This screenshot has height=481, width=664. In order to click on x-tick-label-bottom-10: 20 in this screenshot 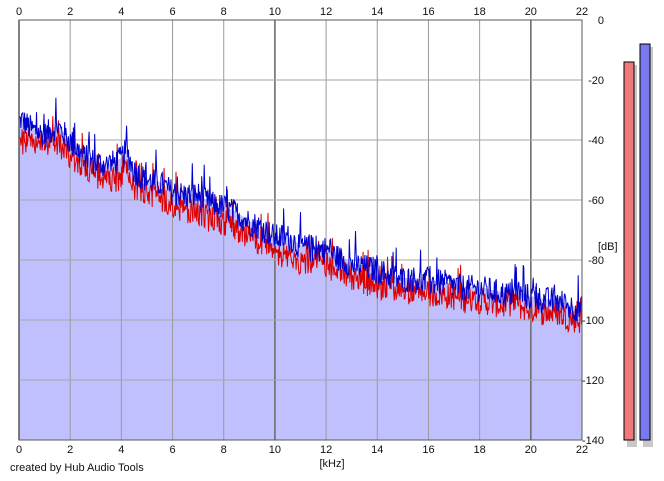, I will do `click(531, 450)`.